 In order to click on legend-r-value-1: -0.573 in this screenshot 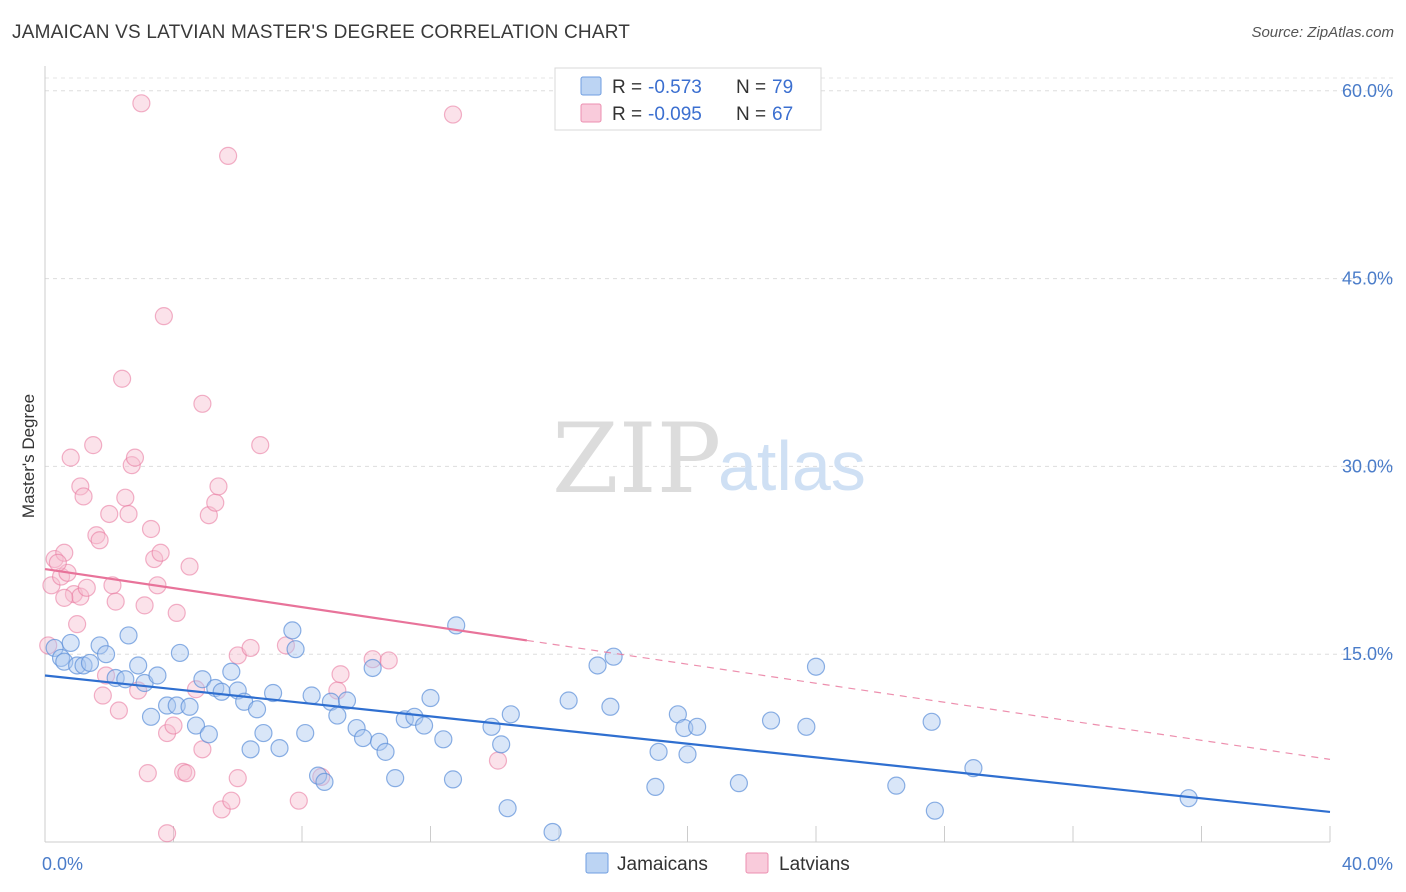, I will do `click(675, 87)`.